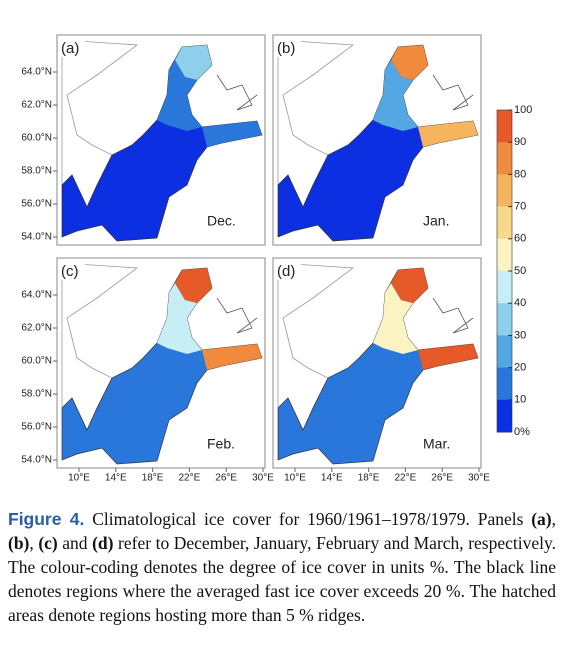 The height and width of the screenshot is (649, 567). Describe the element at coordinates (520, 174) in the screenshot. I see `colorbar-label: 80` at that location.